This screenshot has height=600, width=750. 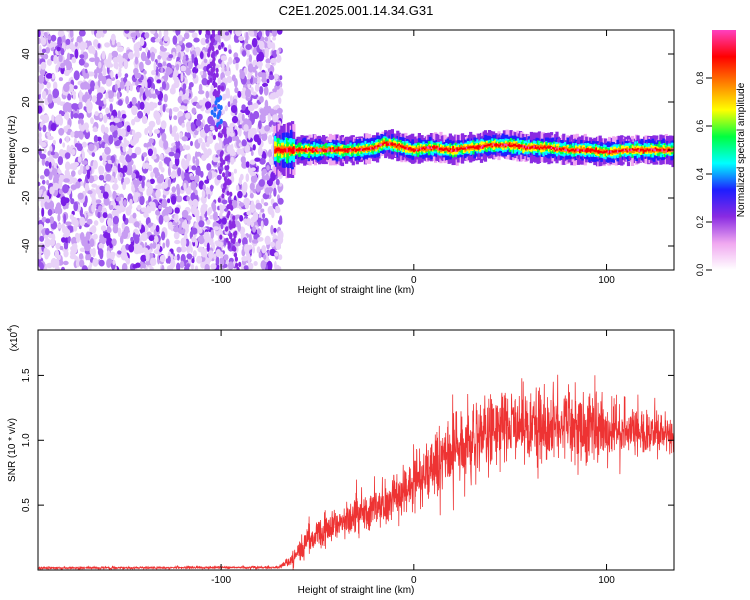 I want to click on figure-title: C2E1.2025.001.14.34.G31, so click(x=356, y=10).